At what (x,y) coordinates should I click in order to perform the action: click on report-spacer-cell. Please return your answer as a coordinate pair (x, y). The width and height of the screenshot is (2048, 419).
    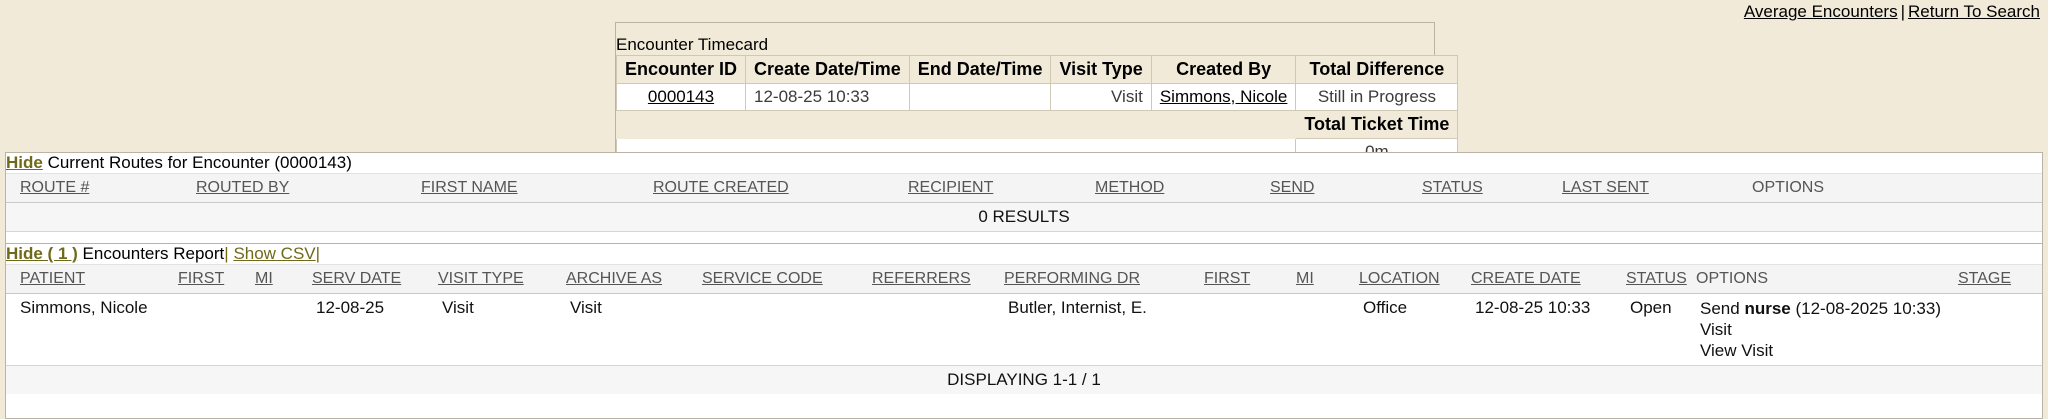
    Looking at the image, I should click on (1024, 406).